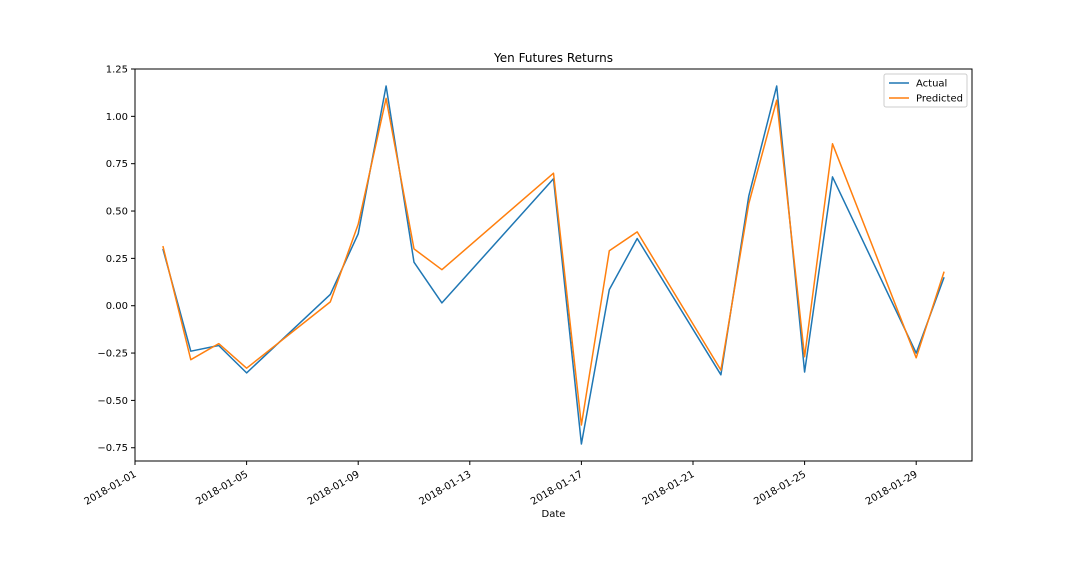  What do you see at coordinates (669, 488) in the screenshot?
I see `x-tick-label: 2018-01-21` at bounding box center [669, 488].